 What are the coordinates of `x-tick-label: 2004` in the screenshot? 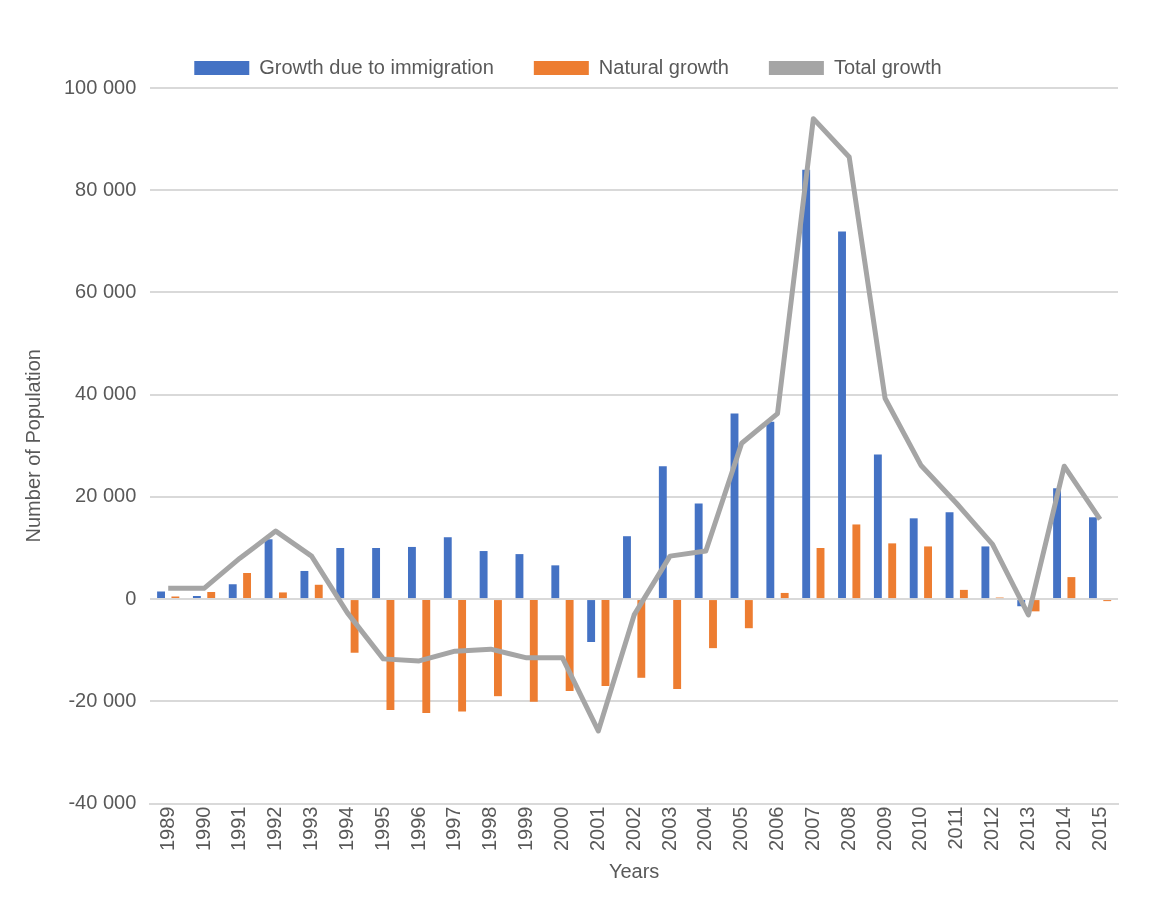 It's located at (704, 829).